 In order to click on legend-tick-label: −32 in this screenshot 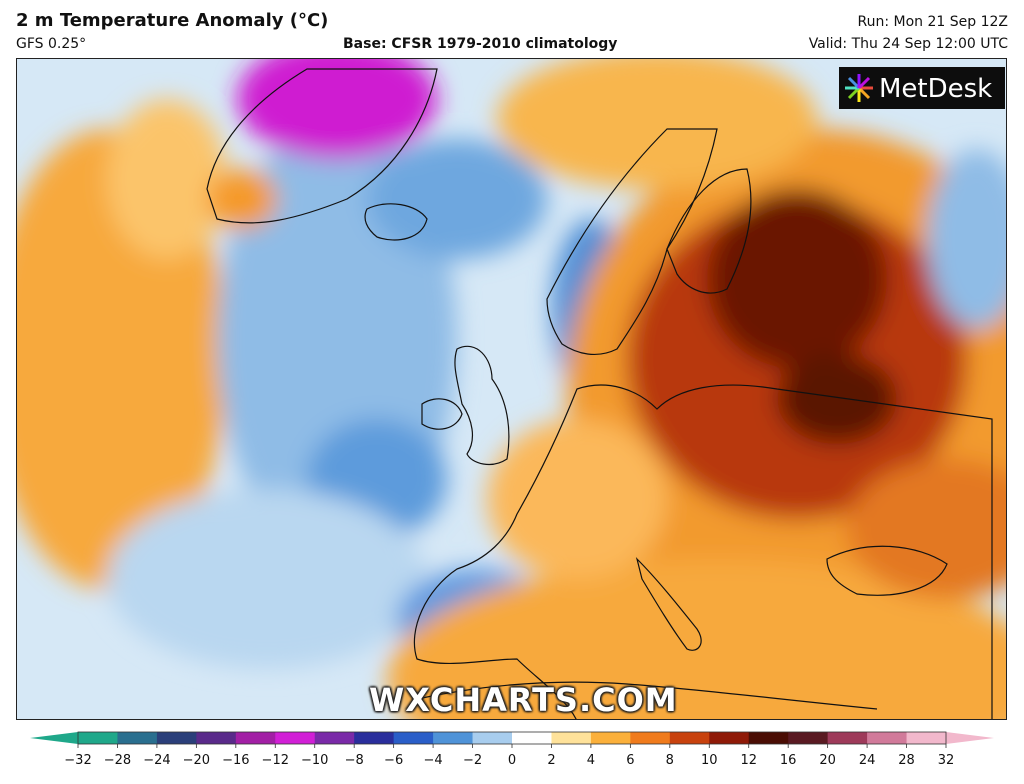, I will do `click(77, 760)`.